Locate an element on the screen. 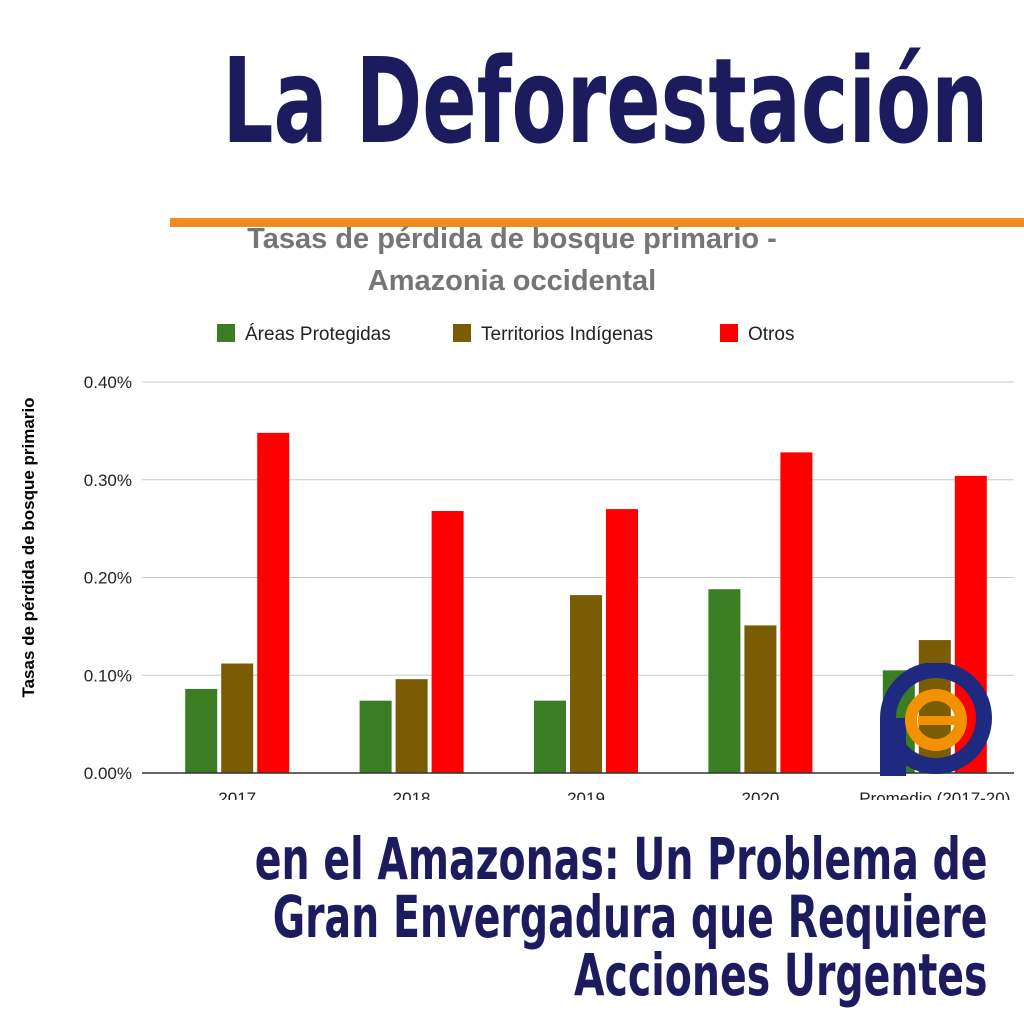 The image size is (1024, 1024). x-tick-label: 2019 is located at coordinates (586, 794).